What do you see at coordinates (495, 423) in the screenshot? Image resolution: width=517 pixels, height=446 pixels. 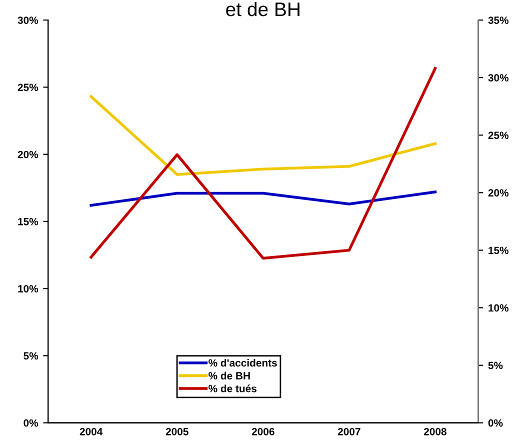 I see `y2-tick-label: 0%` at bounding box center [495, 423].